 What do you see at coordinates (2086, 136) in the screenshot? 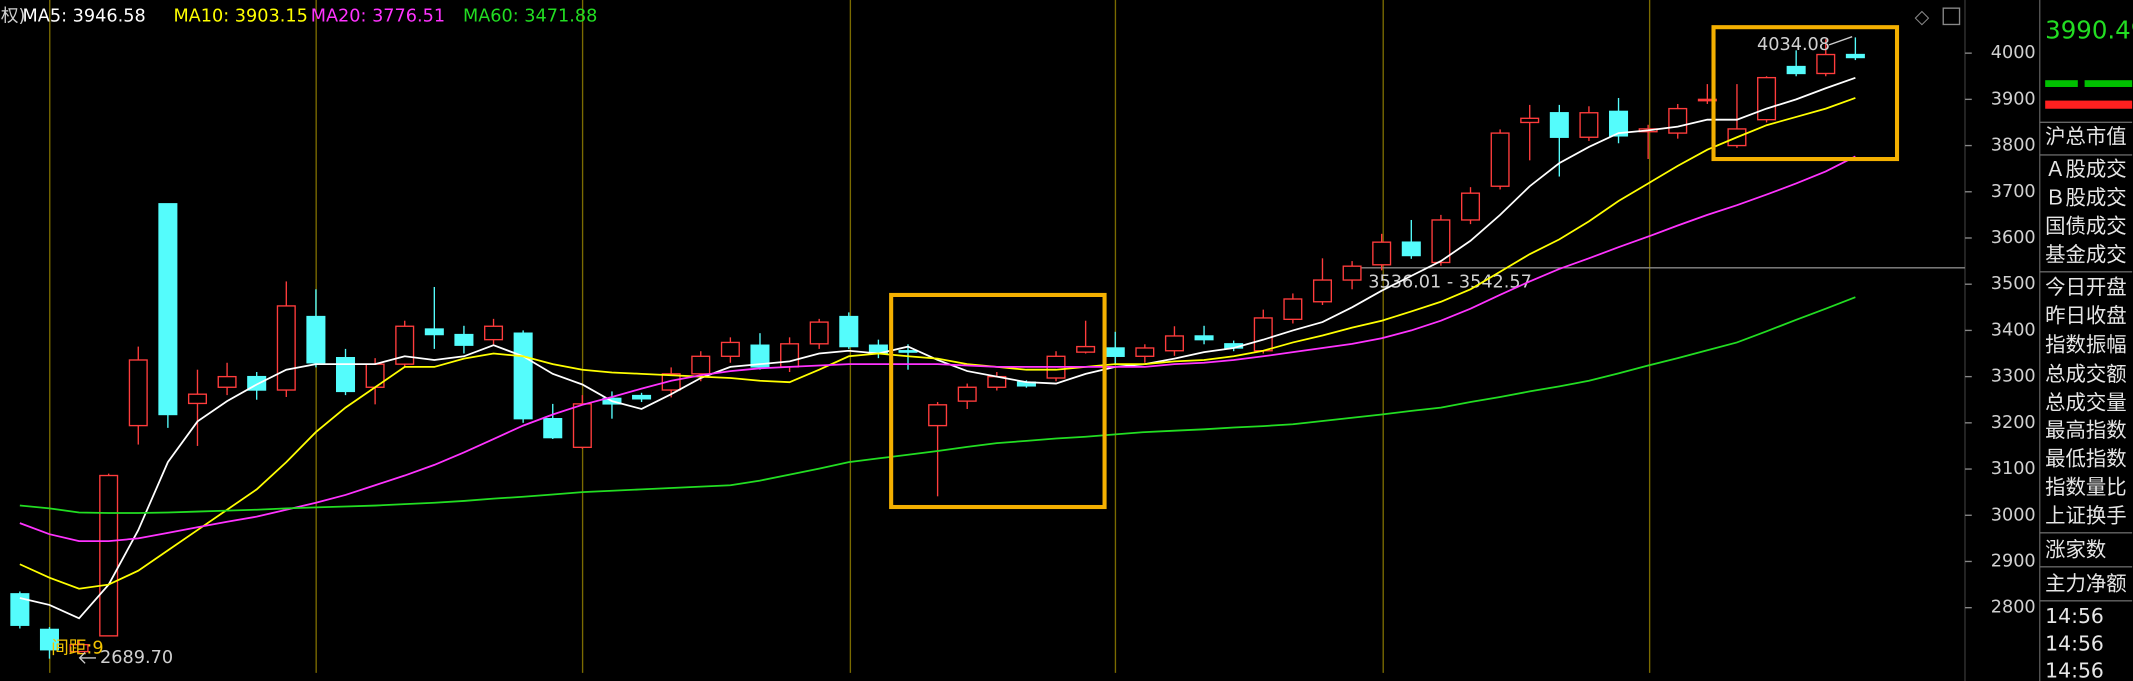
I see `panel-item: 沪总市值` at bounding box center [2086, 136].